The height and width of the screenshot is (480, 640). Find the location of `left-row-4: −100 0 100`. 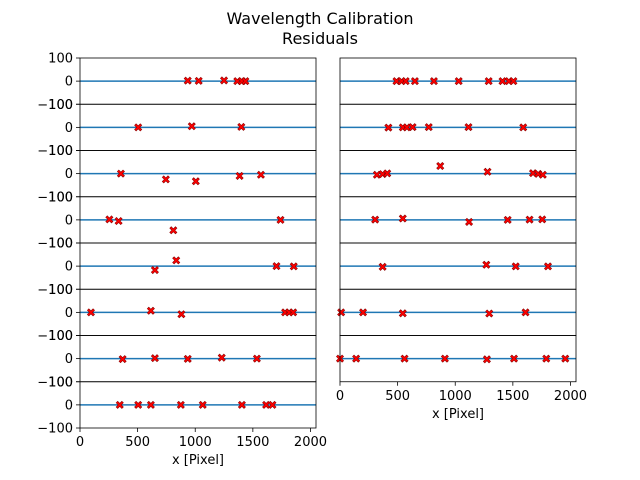

left-row-4: −100 0 100 is located at coordinates (177, 221).